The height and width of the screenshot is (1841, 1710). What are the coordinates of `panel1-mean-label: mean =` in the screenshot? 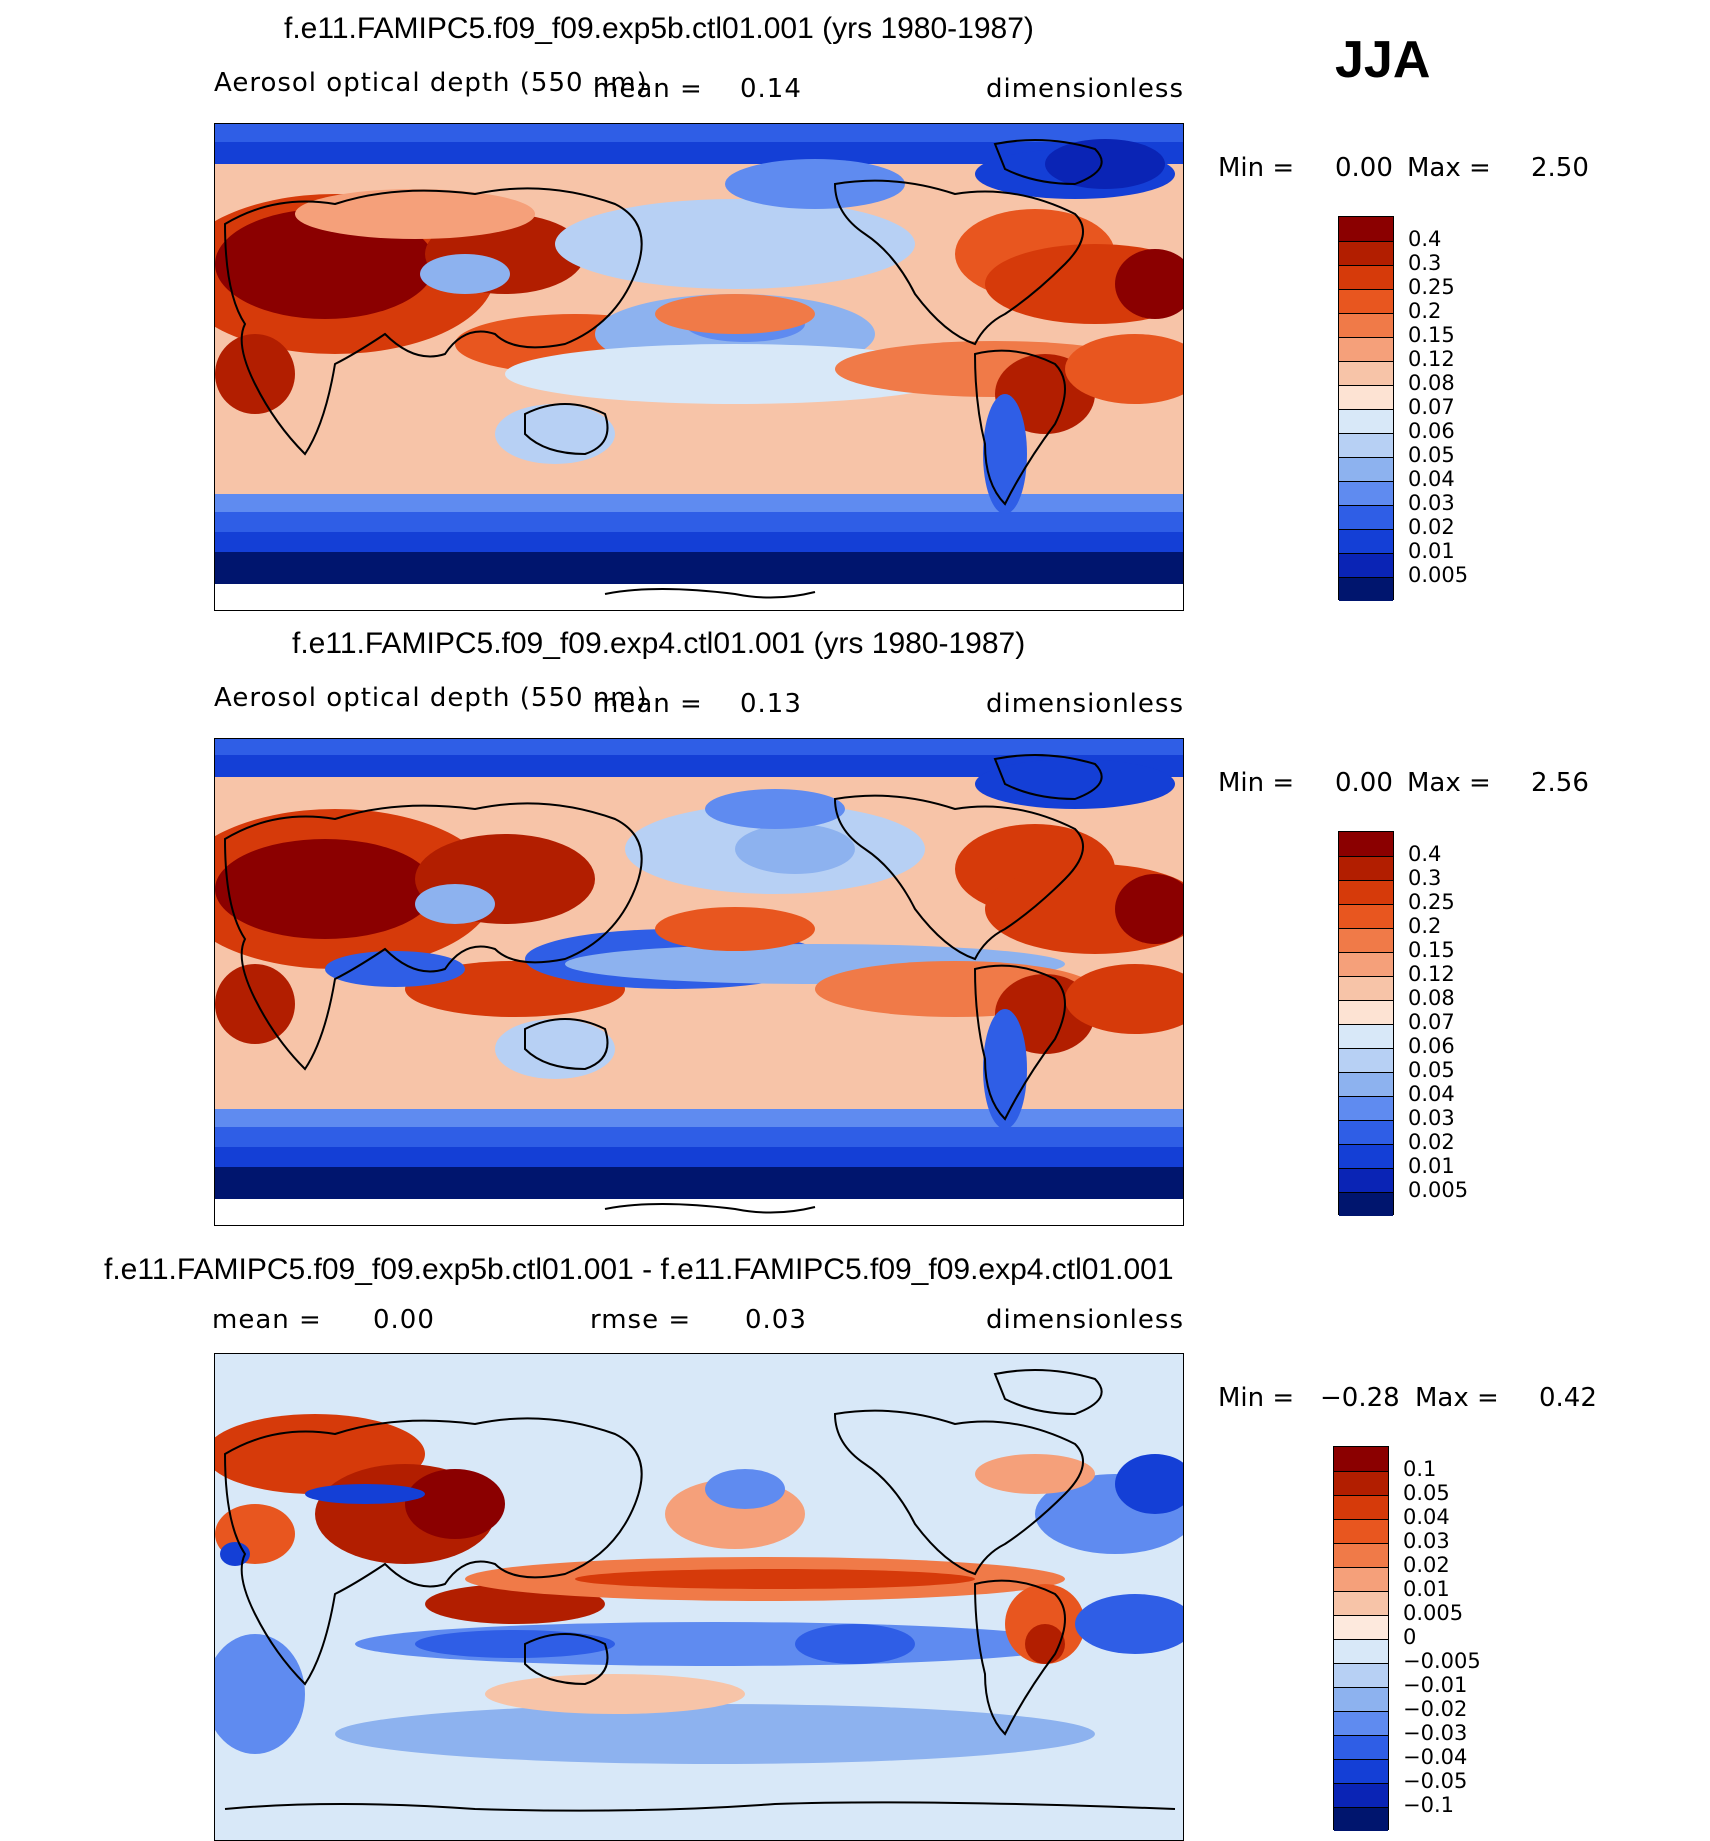 It's located at (648, 89).